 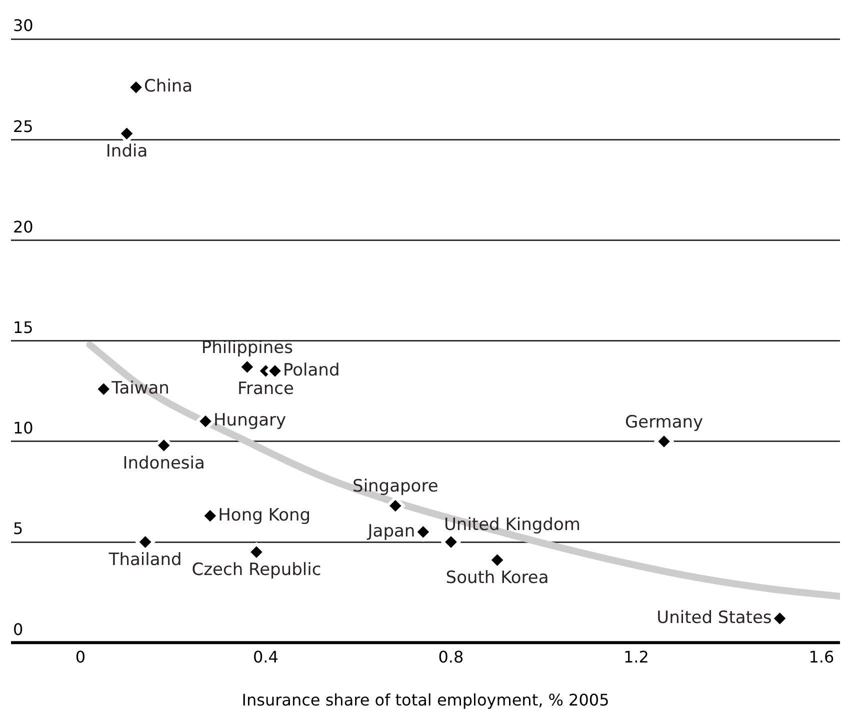 What do you see at coordinates (265, 656) in the screenshot?
I see `x-tick-label: 0.4` at bounding box center [265, 656].